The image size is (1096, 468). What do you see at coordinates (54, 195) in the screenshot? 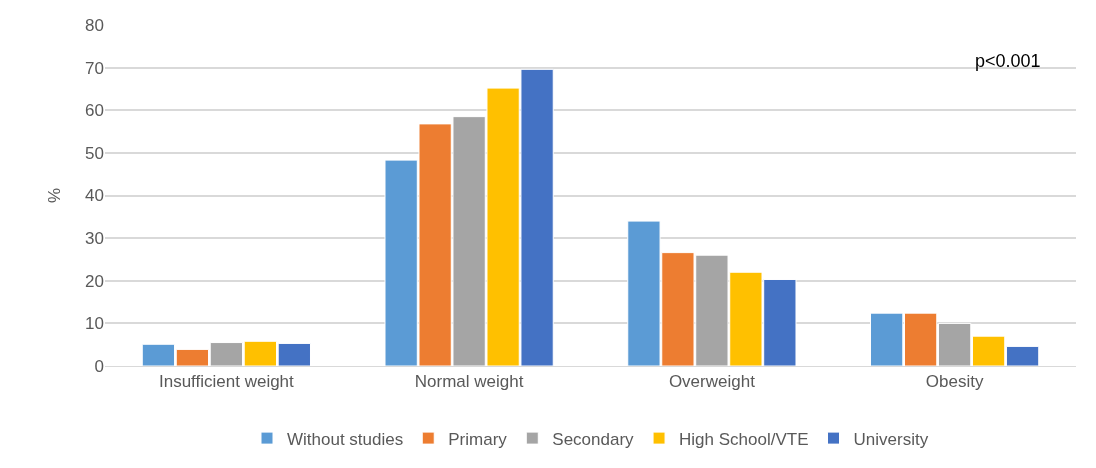
I see `y-axis-title: %` at bounding box center [54, 195].